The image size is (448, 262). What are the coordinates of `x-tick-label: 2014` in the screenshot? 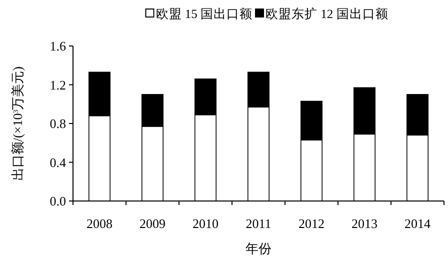 It's located at (417, 223).